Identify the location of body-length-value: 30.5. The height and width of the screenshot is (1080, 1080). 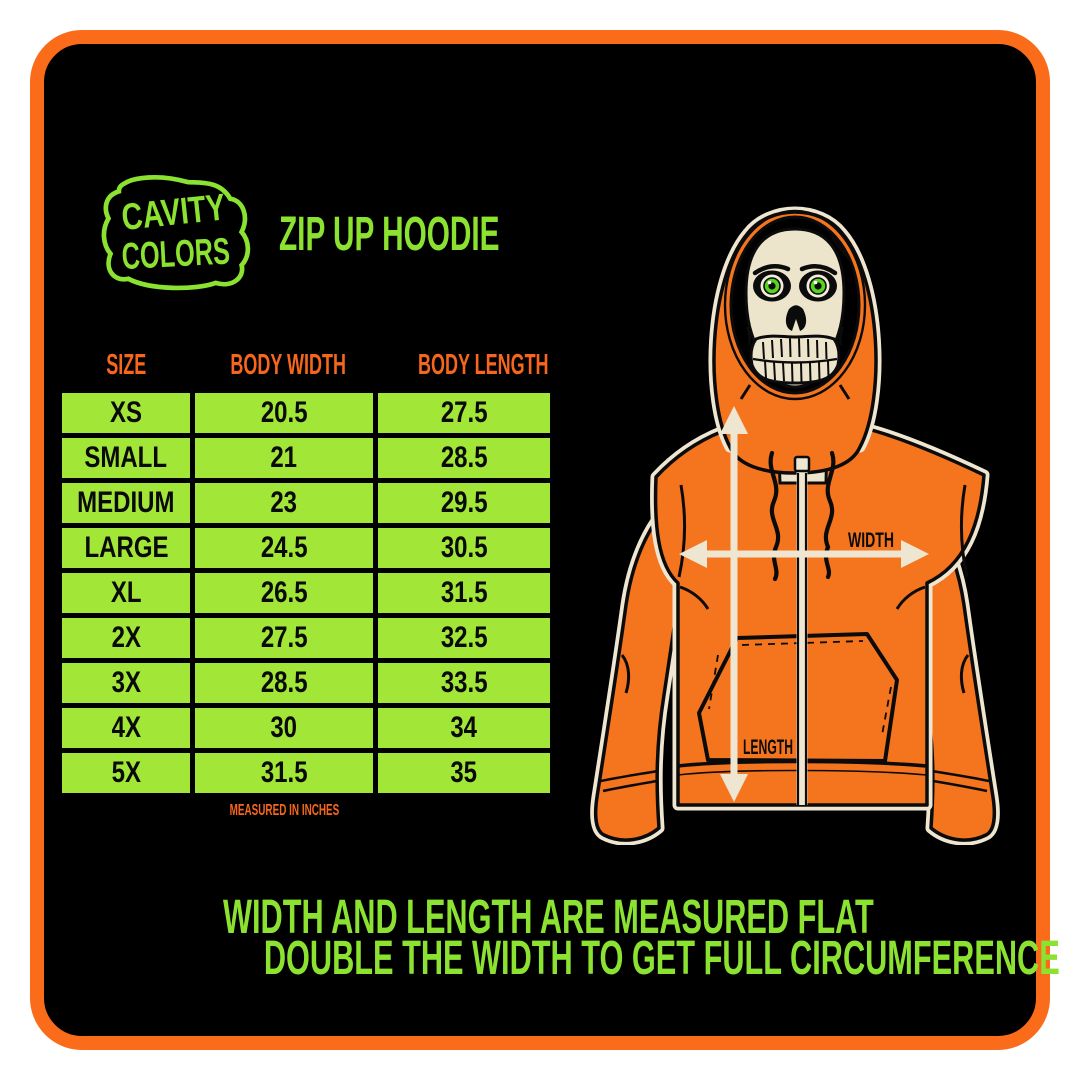
(464, 548).